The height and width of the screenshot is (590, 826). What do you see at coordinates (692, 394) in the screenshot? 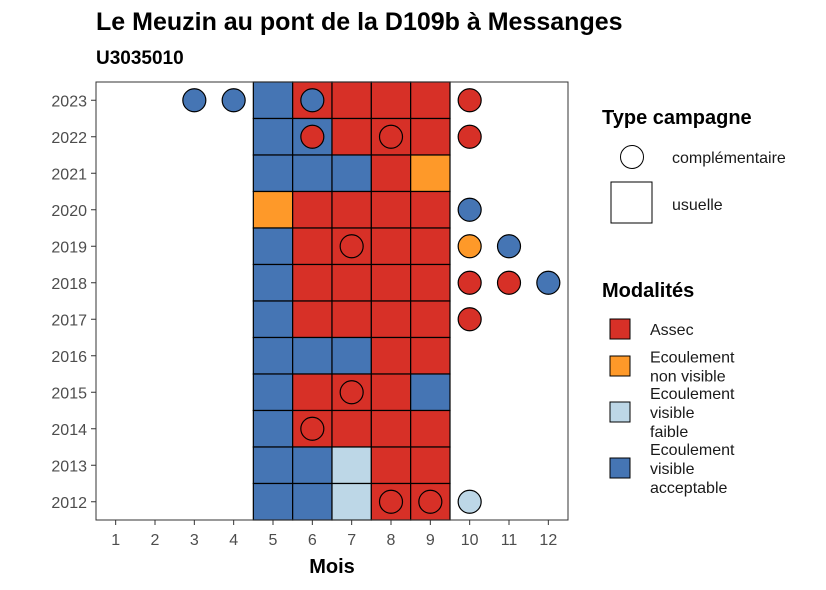
I see `legend-label-2-0: Ecoulement` at bounding box center [692, 394].